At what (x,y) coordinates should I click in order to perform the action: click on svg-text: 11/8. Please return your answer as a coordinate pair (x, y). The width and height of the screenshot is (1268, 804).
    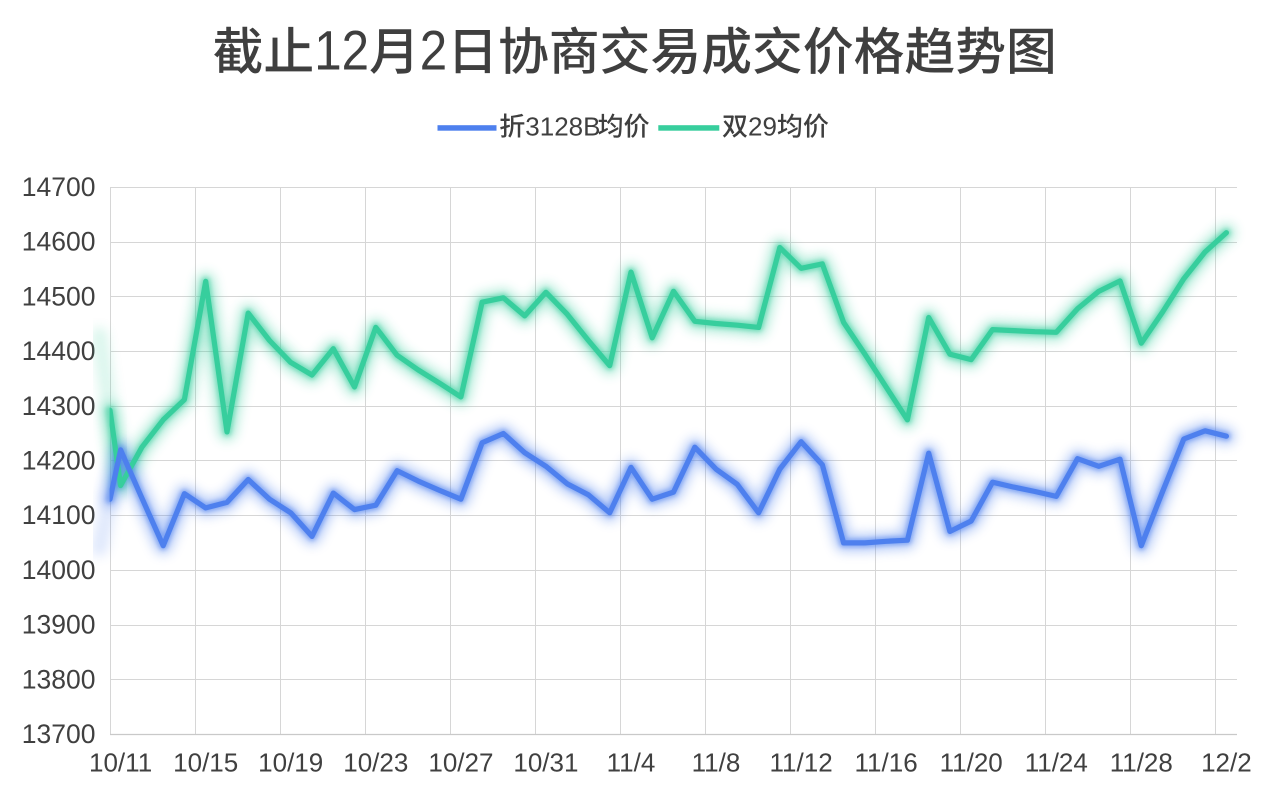
    Looking at the image, I should click on (716, 762).